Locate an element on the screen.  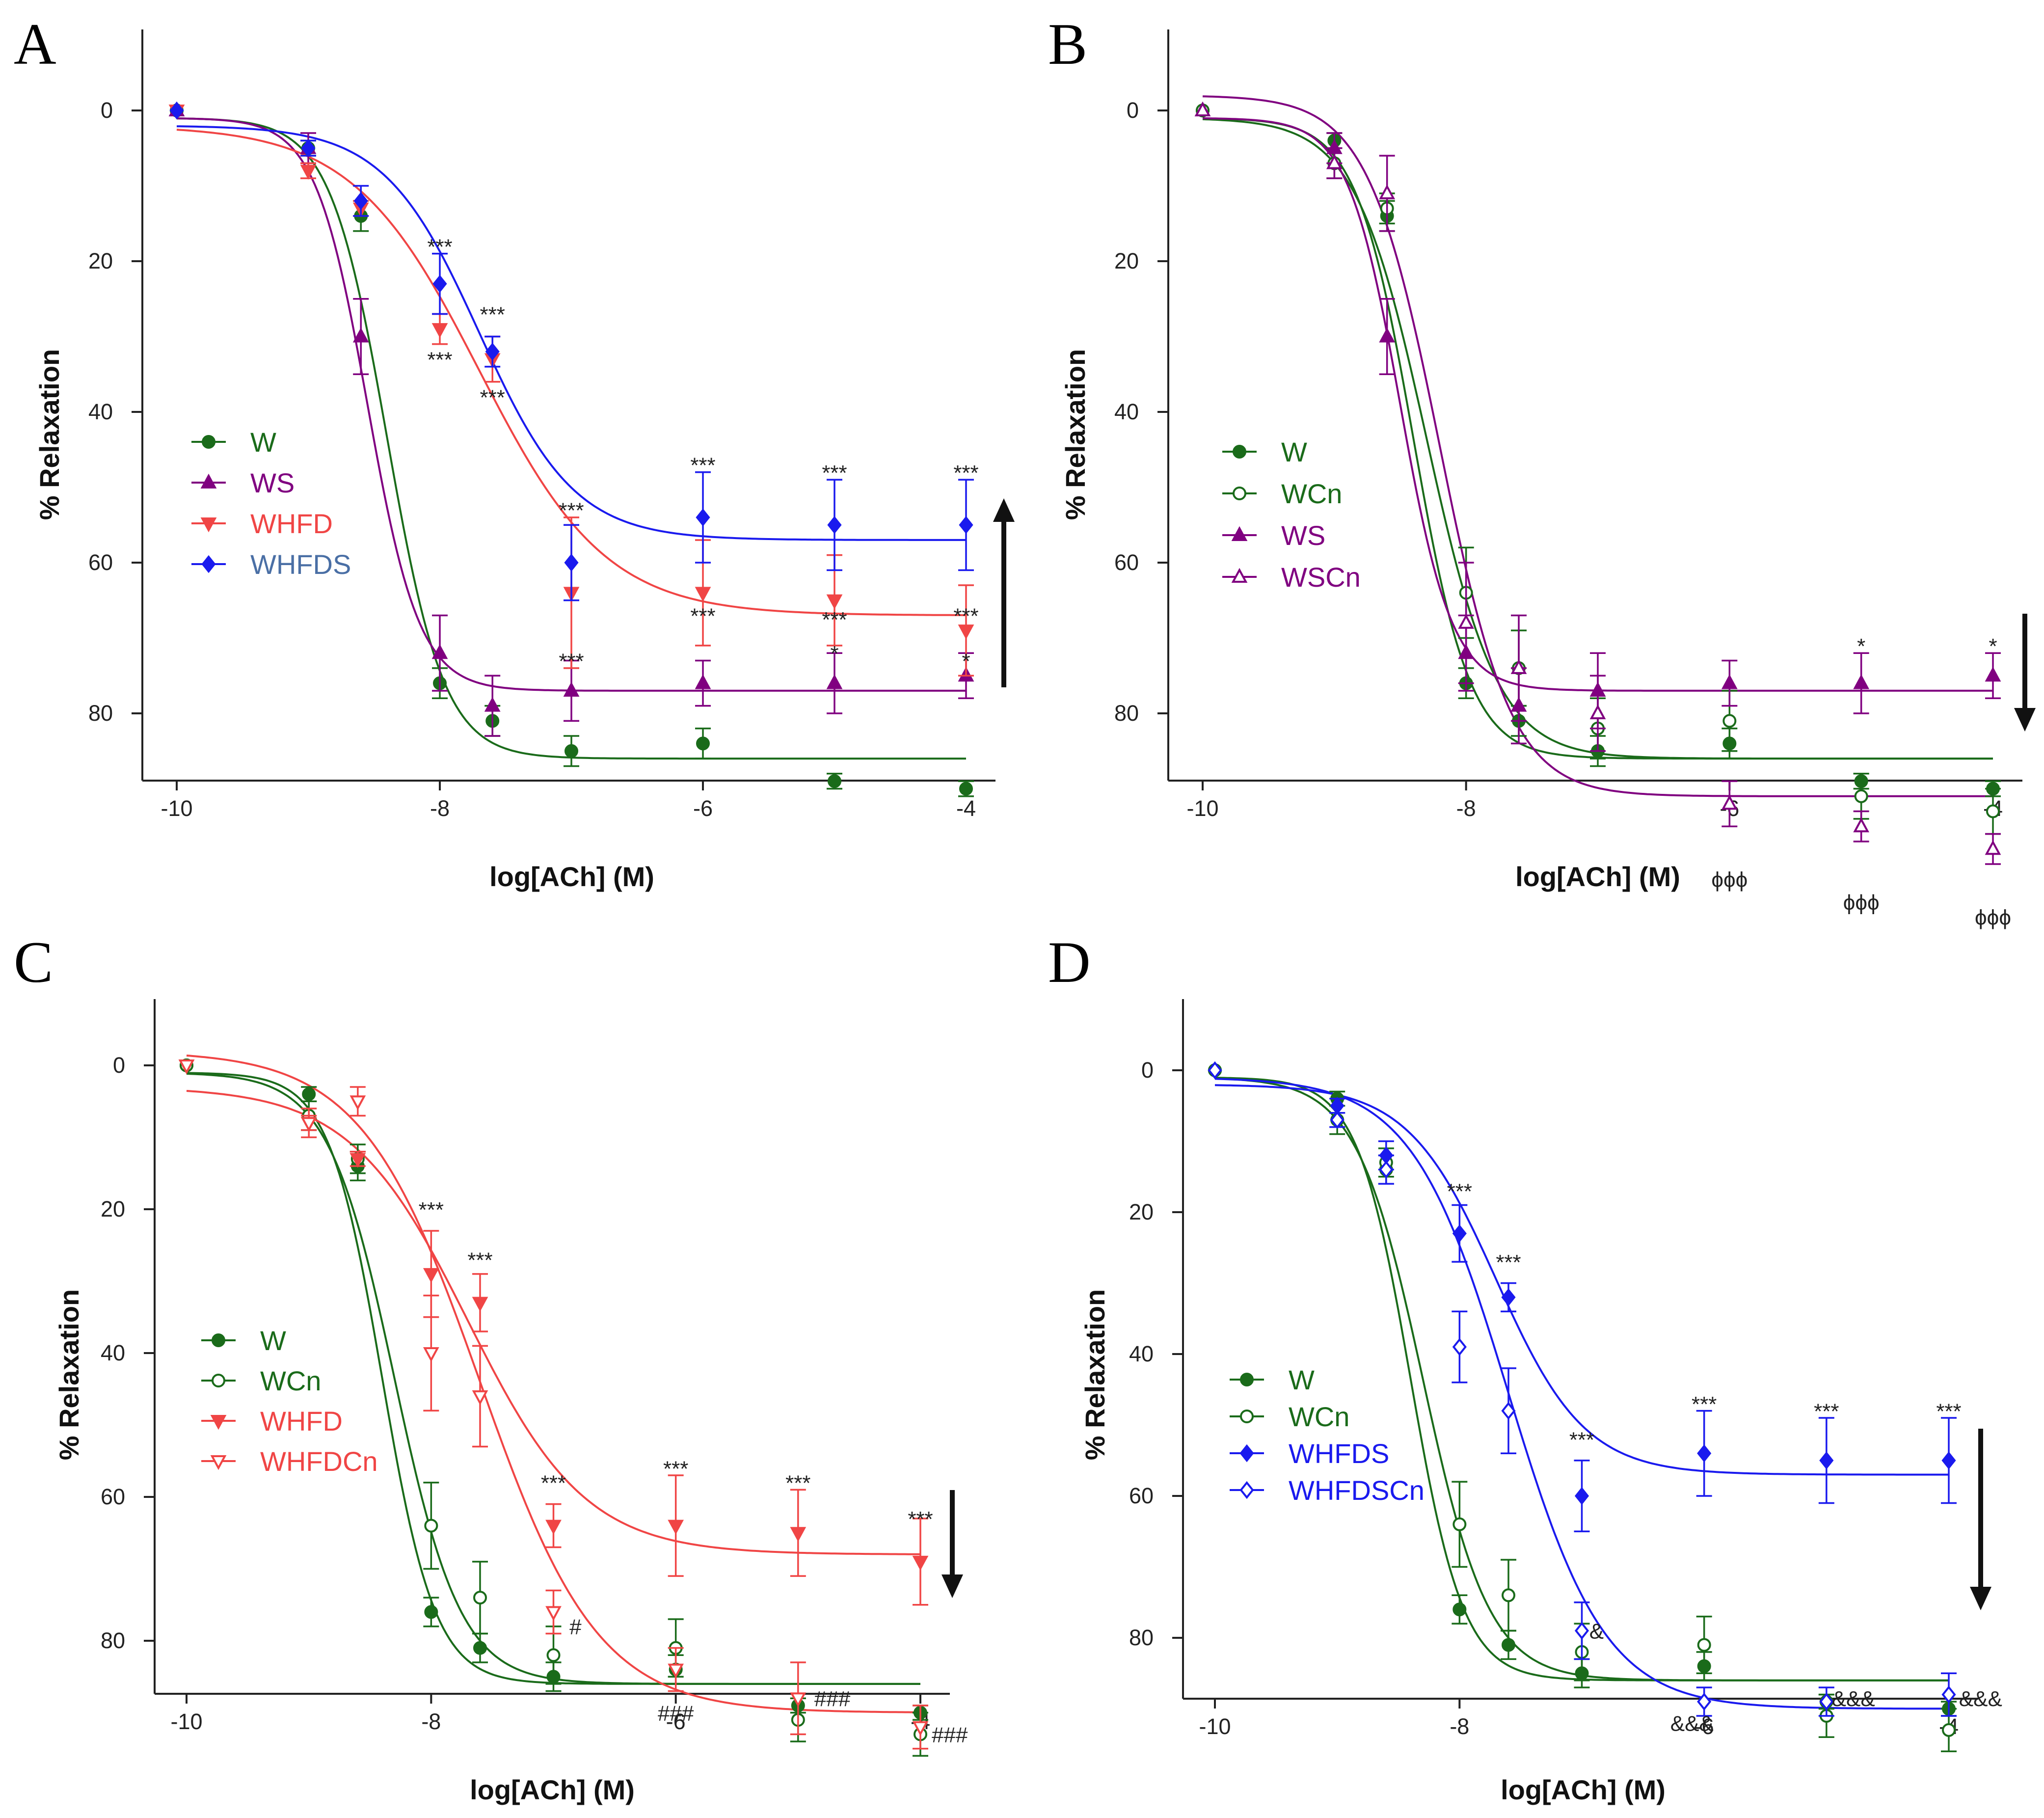
legend-label: WCn is located at coordinates (1319, 1416).